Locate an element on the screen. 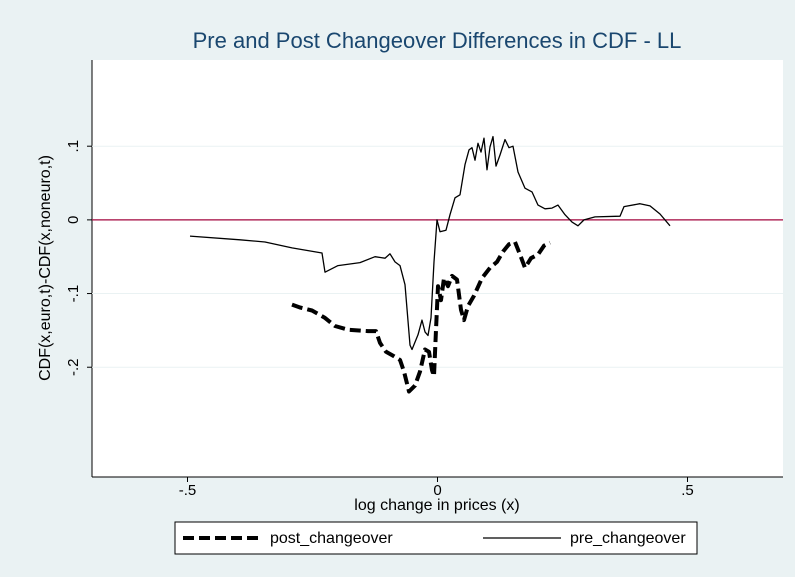  y-tick-label: 0 is located at coordinates (73, 220).